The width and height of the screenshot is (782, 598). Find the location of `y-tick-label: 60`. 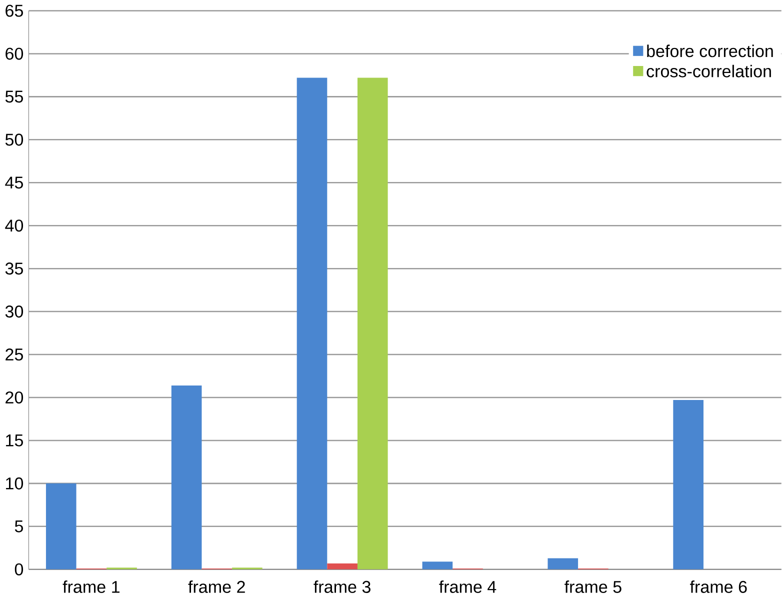

y-tick-label: 60 is located at coordinates (15, 54).